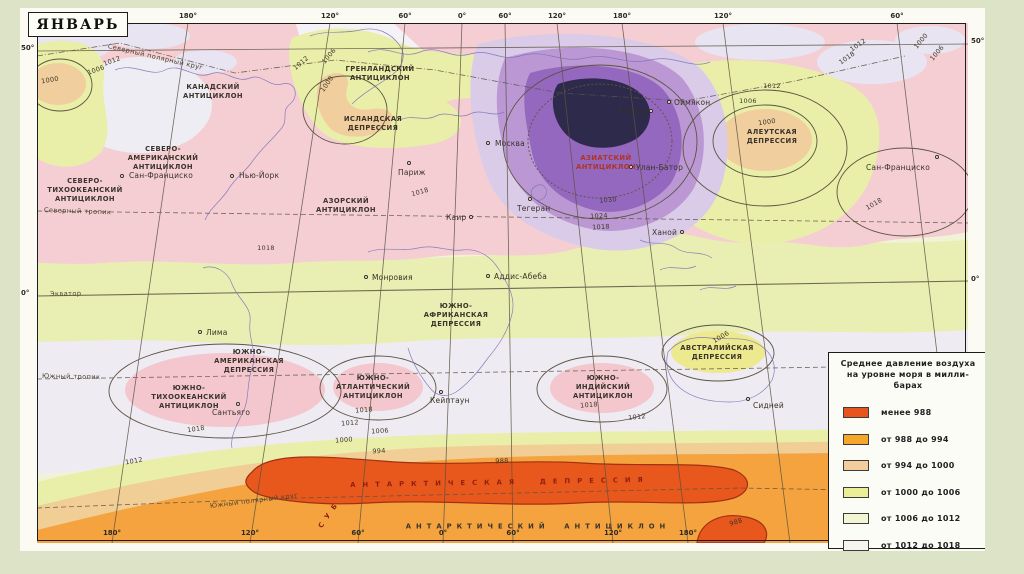 The width and height of the screenshot is (1024, 574). What do you see at coordinates (213, 91) in the screenshot?
I see `pressure-cell-label: КАНАДСКИЙ АНТИЦИКЛОН` at bounding box center [213, 91].